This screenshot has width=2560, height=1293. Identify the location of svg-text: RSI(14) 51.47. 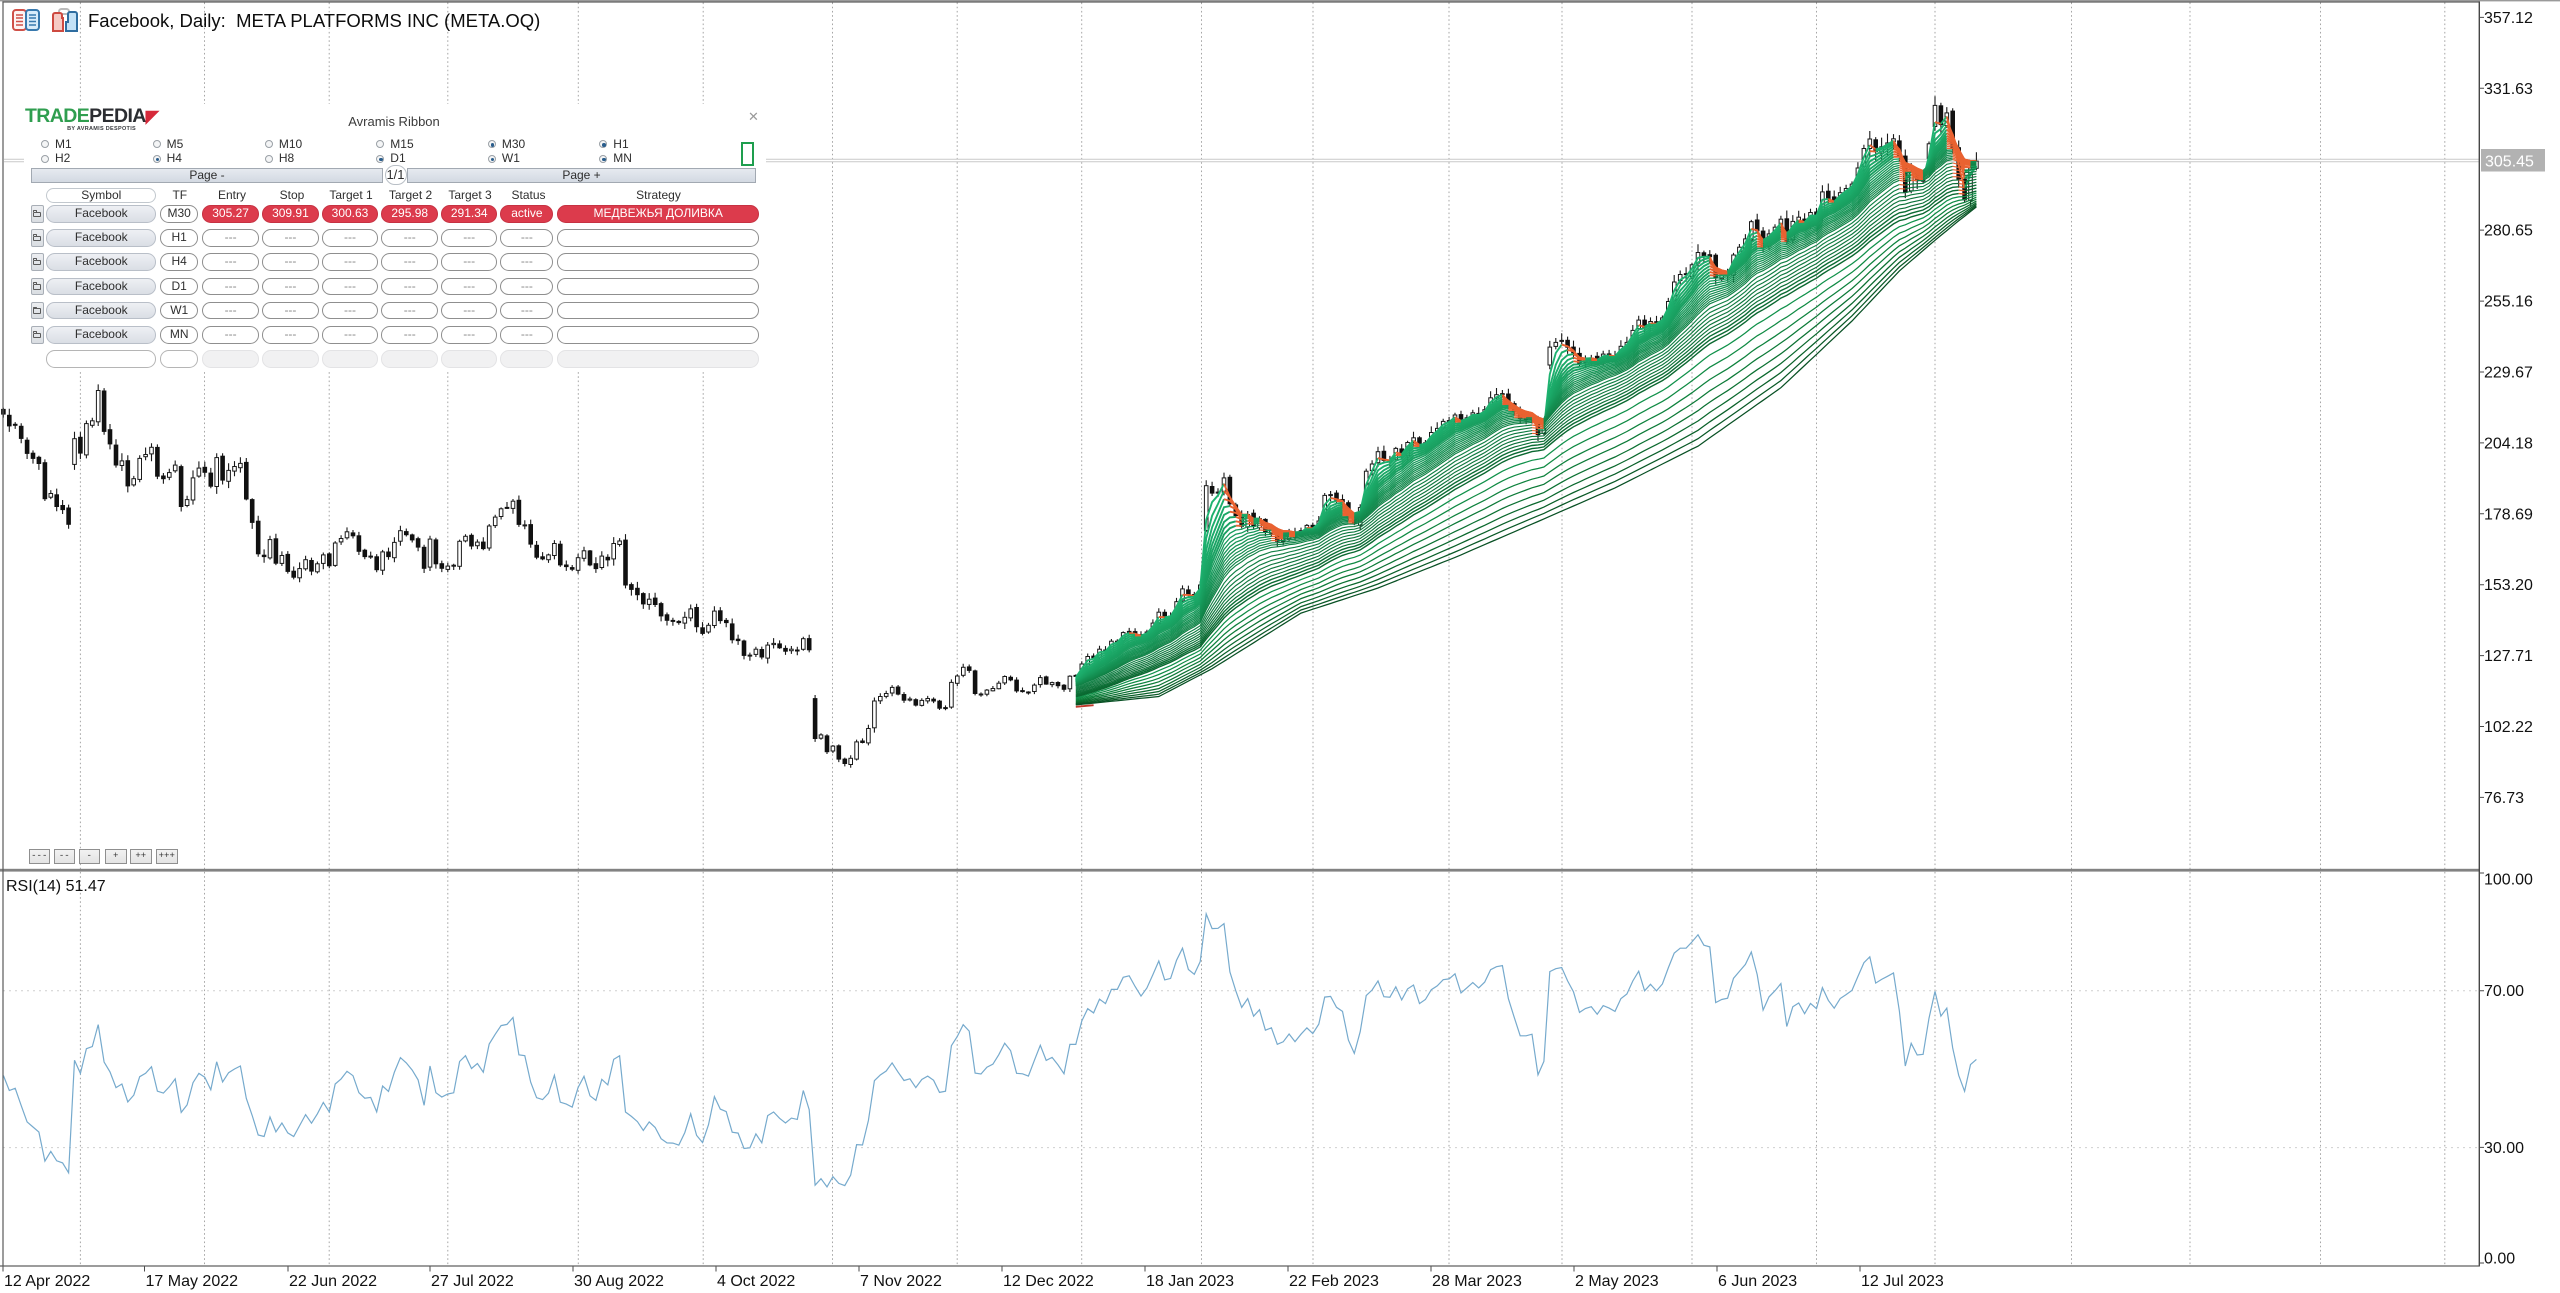
(56, 886).